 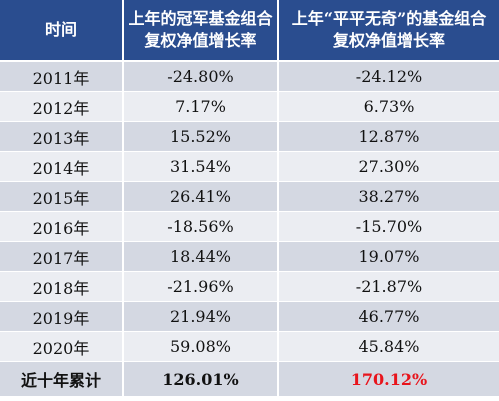 What do you see at coordinates (61, 318) in the screenshot?
I see `year-cell: 2019年` at bounding box center [61, 318].